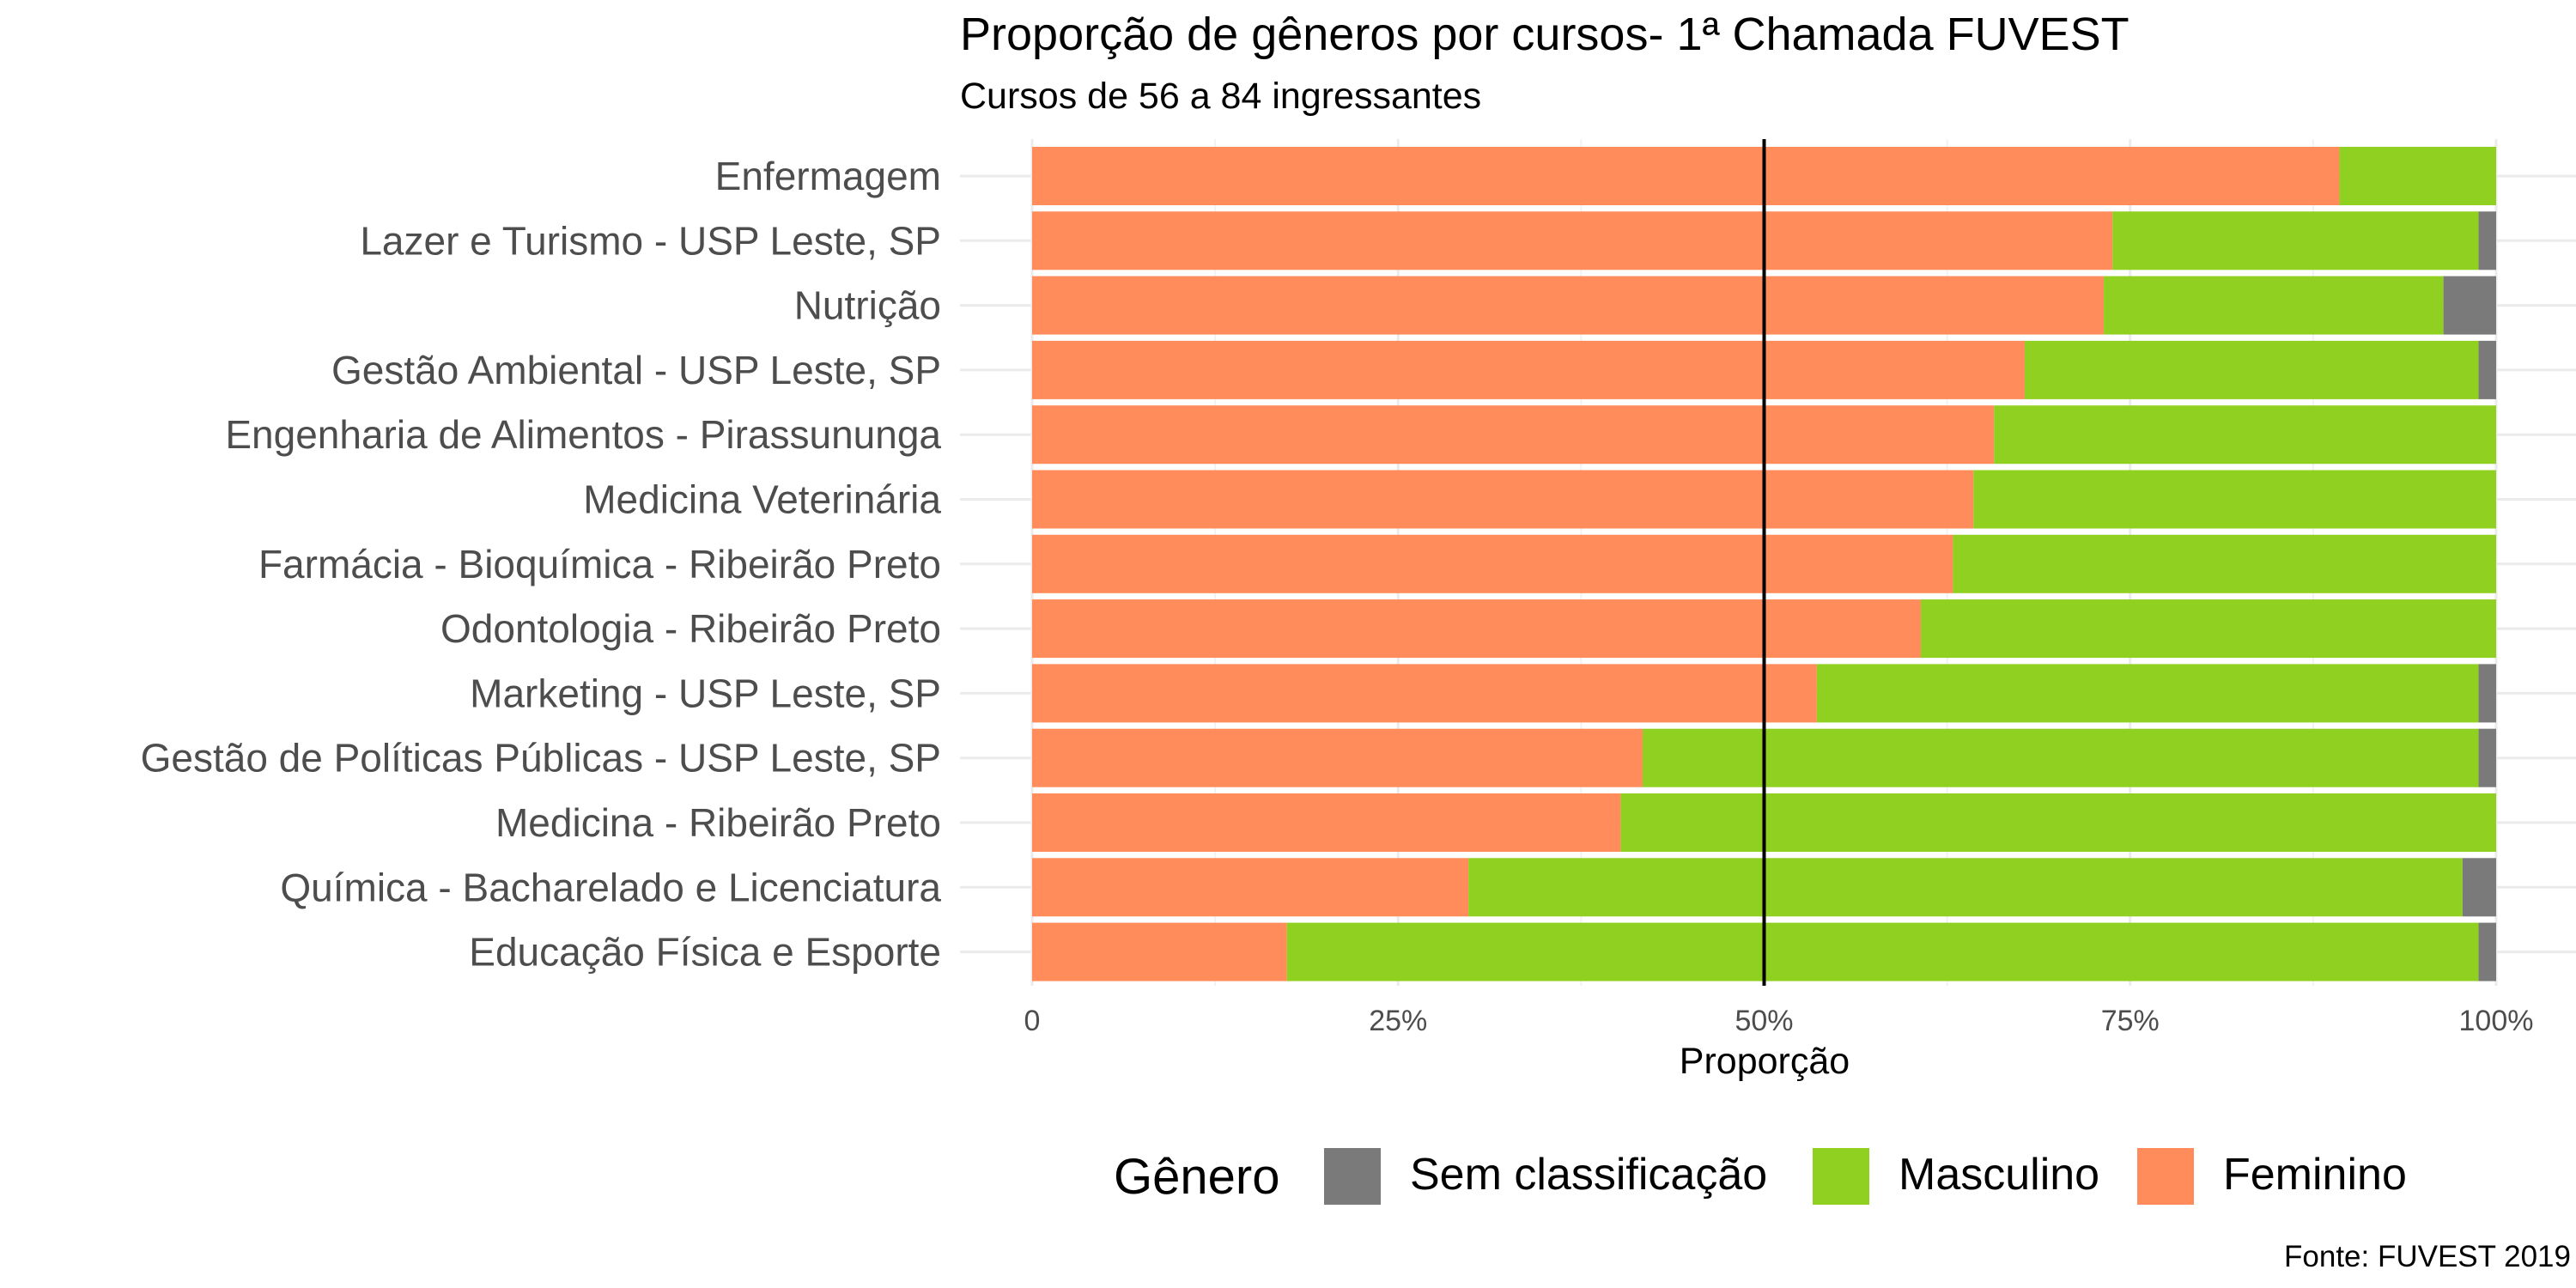 The width and height of the screenshot is (2576, 1288). What do you see at coordinates (2470, 305) in the screenshot?
I see `bar-sem-classificacao-nutricao` at bounding box center [2470, 305].